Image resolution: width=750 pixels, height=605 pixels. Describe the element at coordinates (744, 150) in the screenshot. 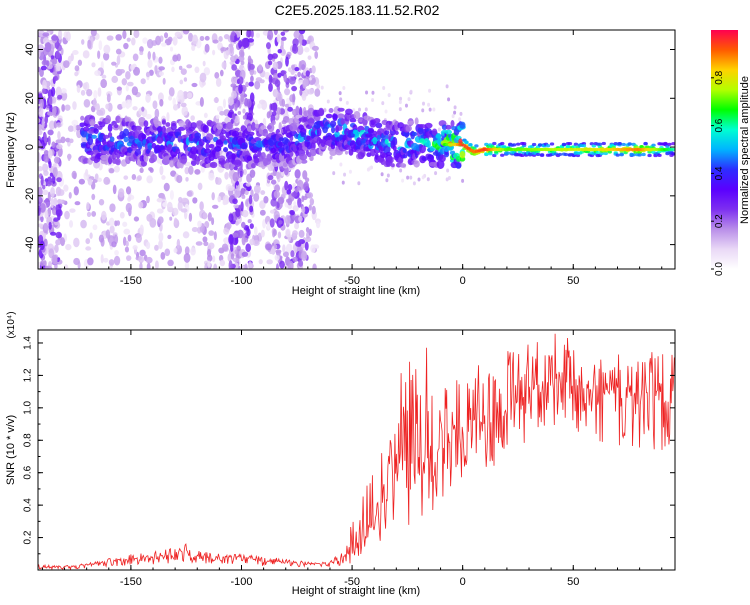

I see `colorbar-label: Normalized spectral amplitude` at that location.